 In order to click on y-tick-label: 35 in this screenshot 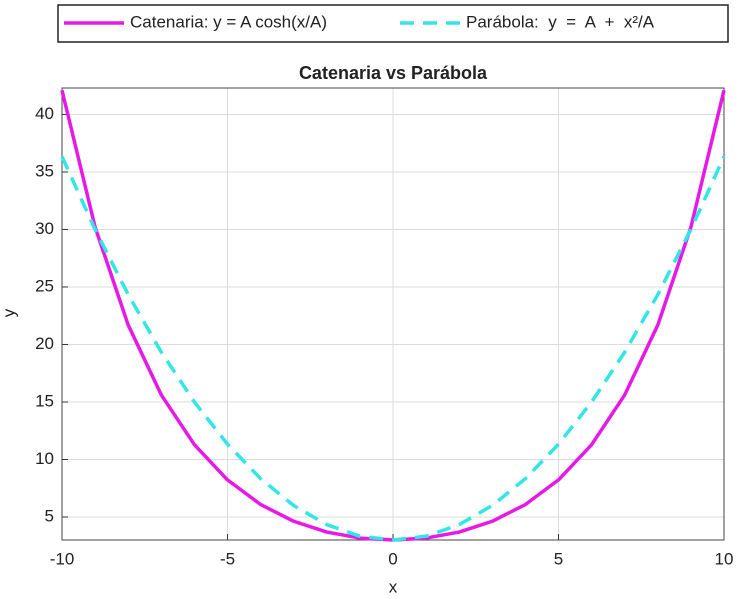, I will do `click(44, 170)`.